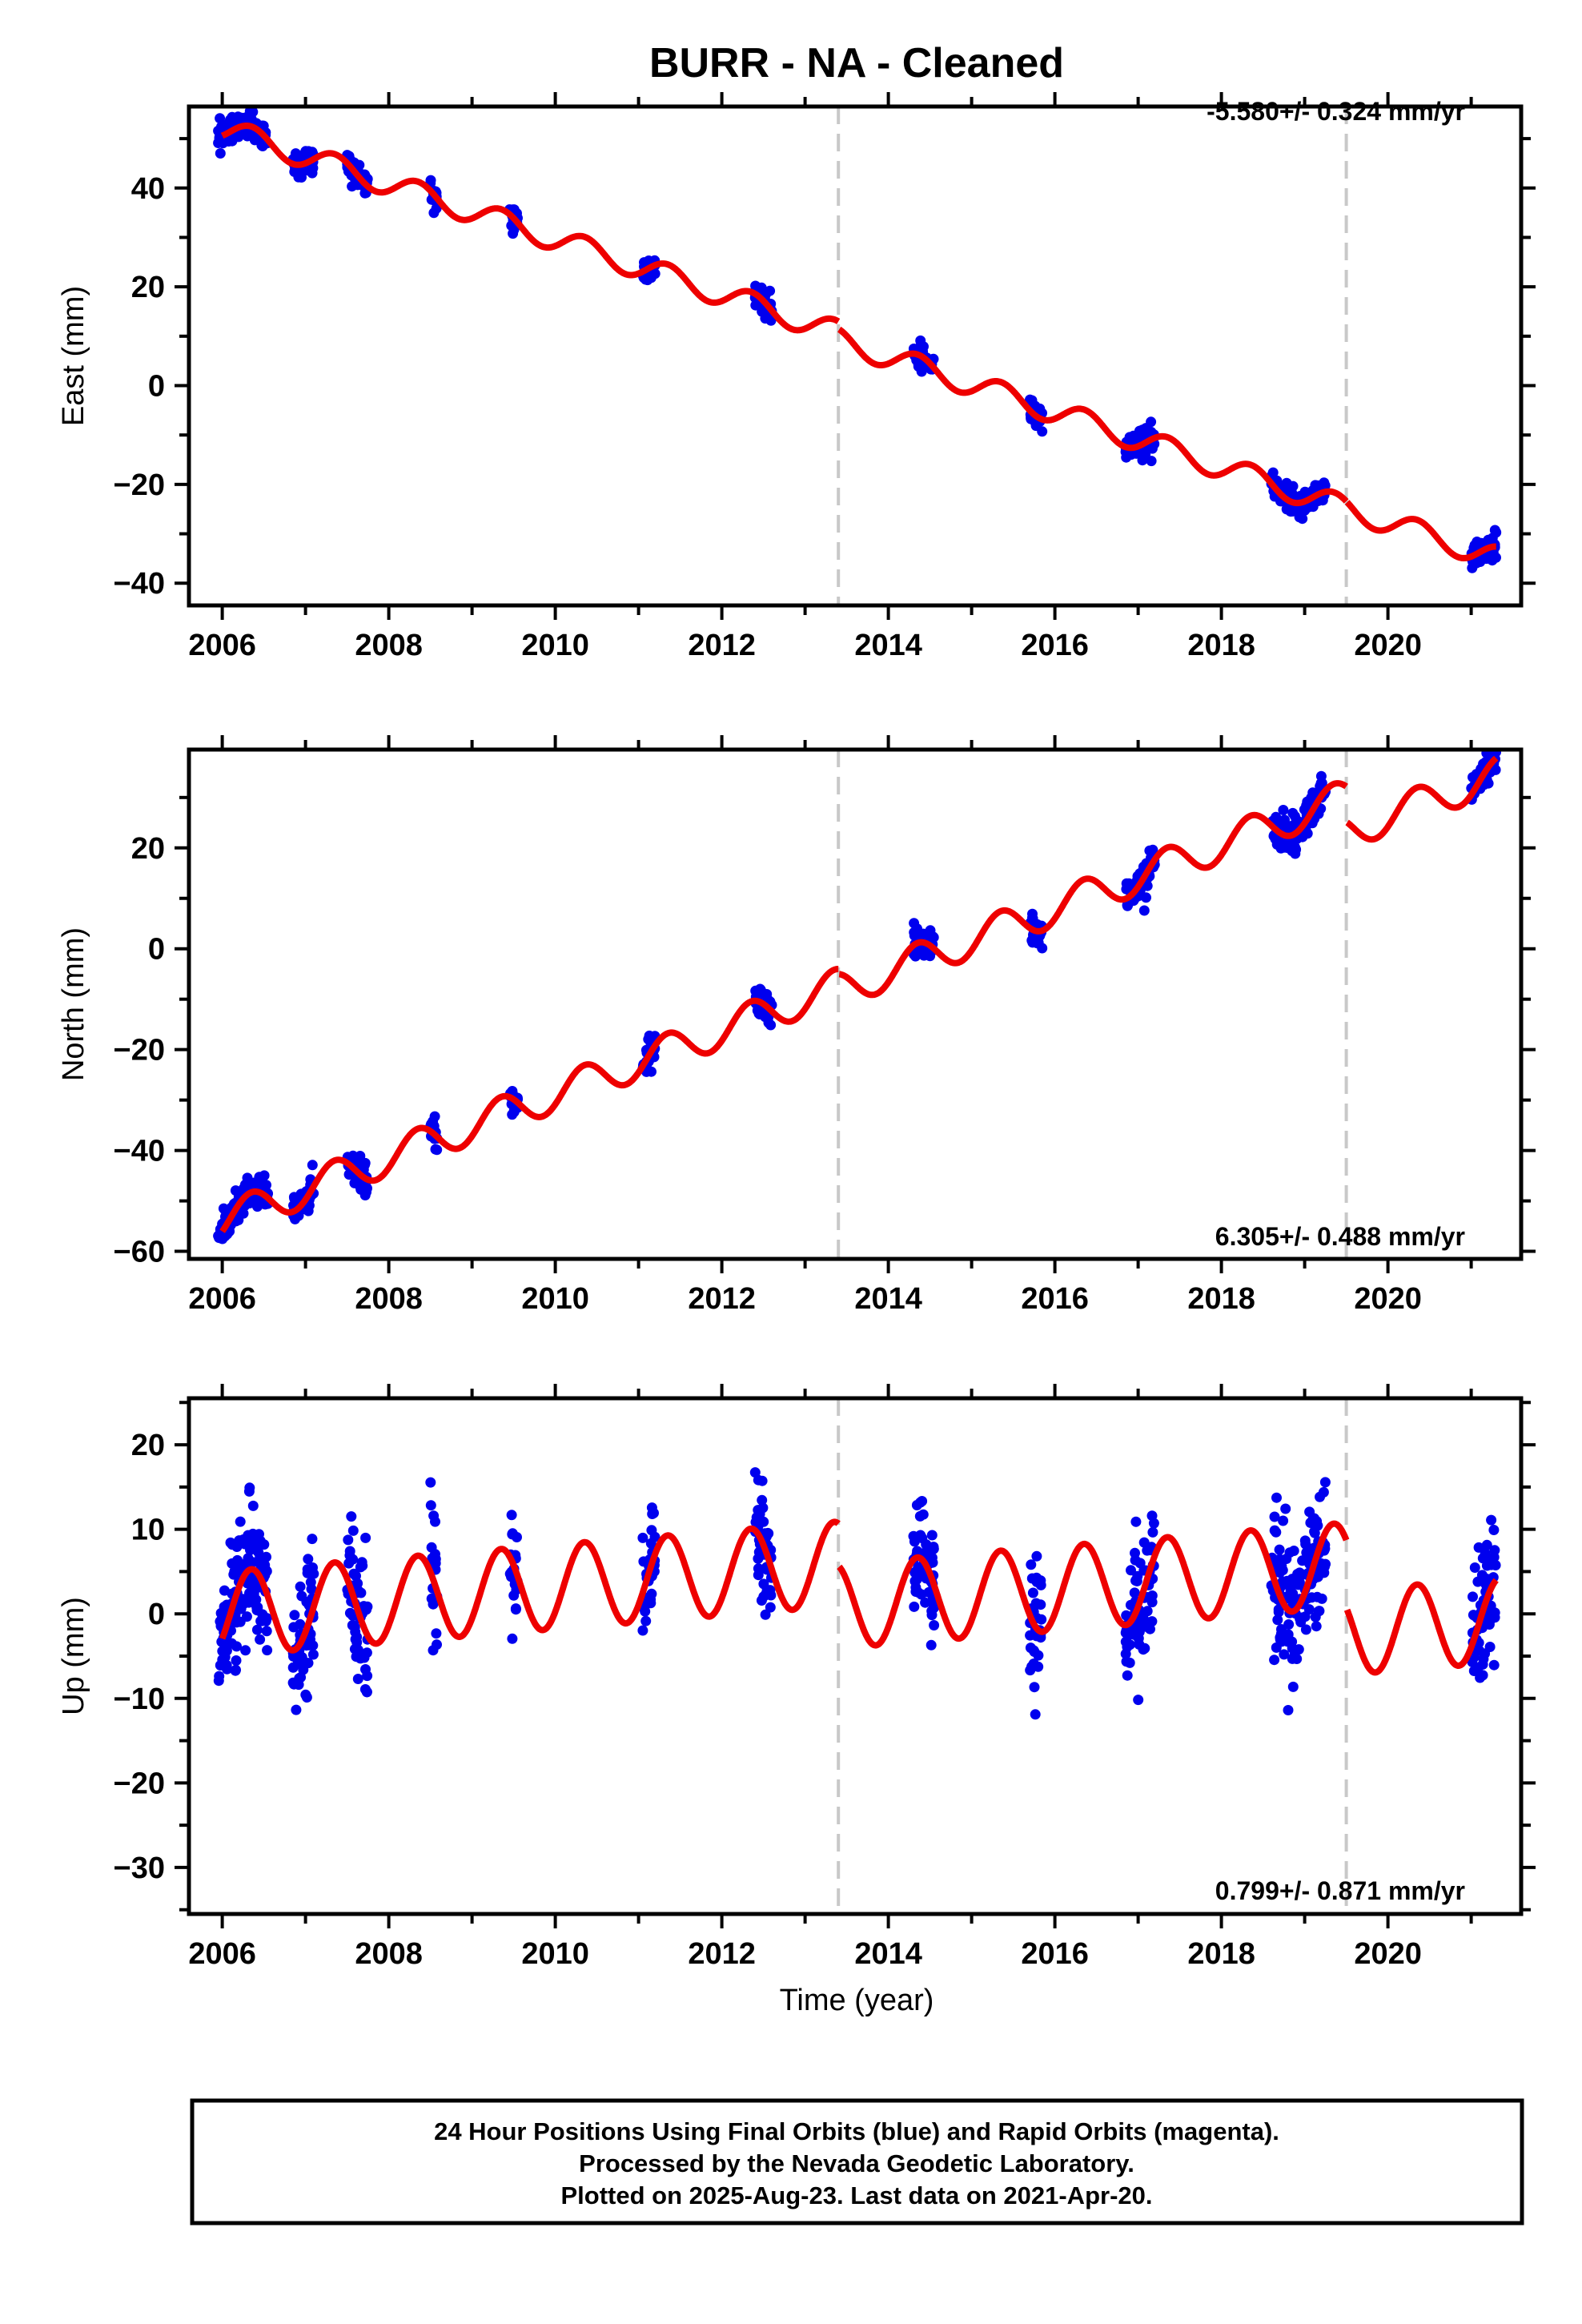  I want to click on up-xtick-label: 2018, so click(1221, 1954).